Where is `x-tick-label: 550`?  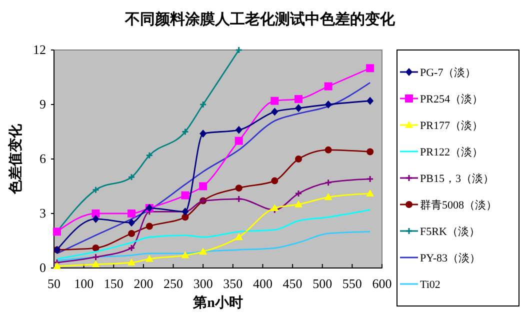
x-tick-label: 550 is located at coordinates (352, 283).